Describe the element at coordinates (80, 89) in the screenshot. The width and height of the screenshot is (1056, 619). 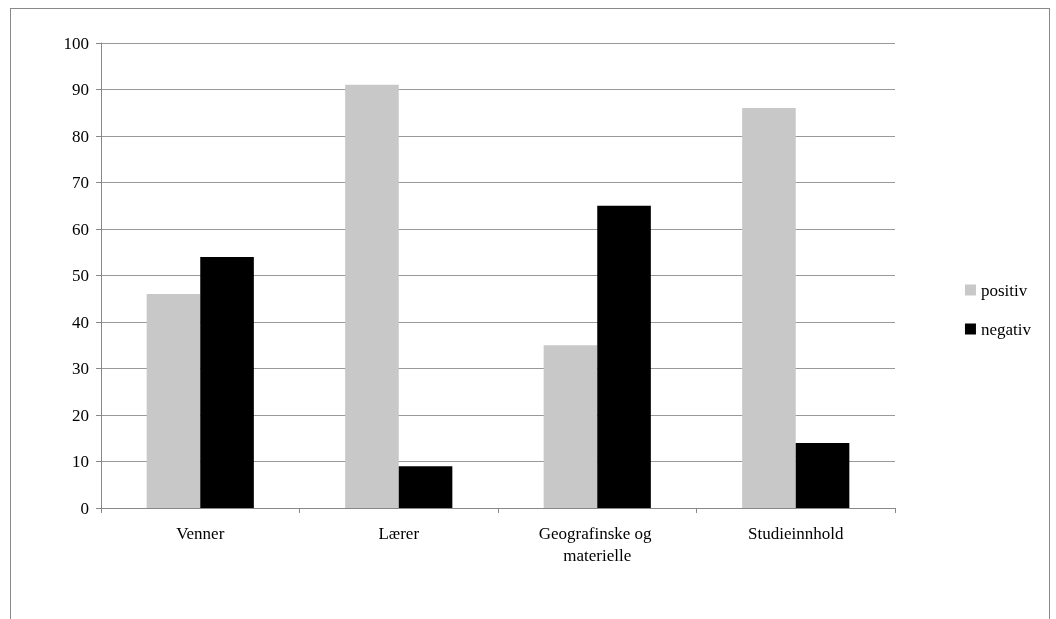
I see `y-tick-label: 90` at that location.